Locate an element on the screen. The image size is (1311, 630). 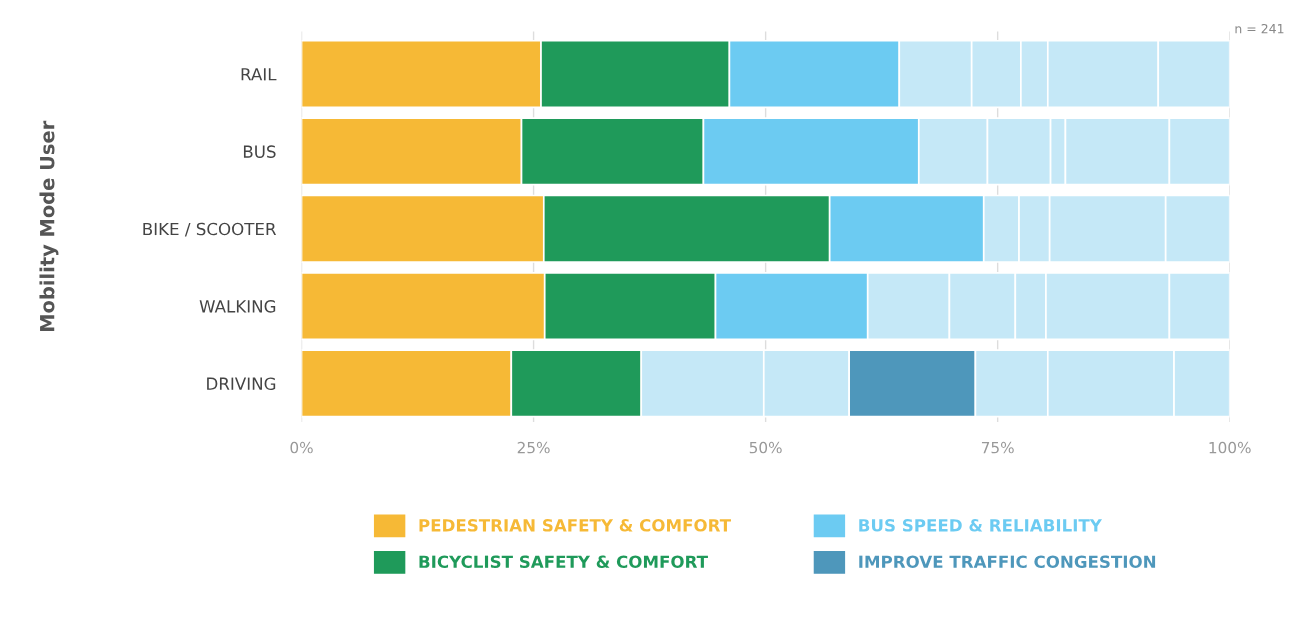
x-tick-label: 75% is located at coordinates (997, 447).